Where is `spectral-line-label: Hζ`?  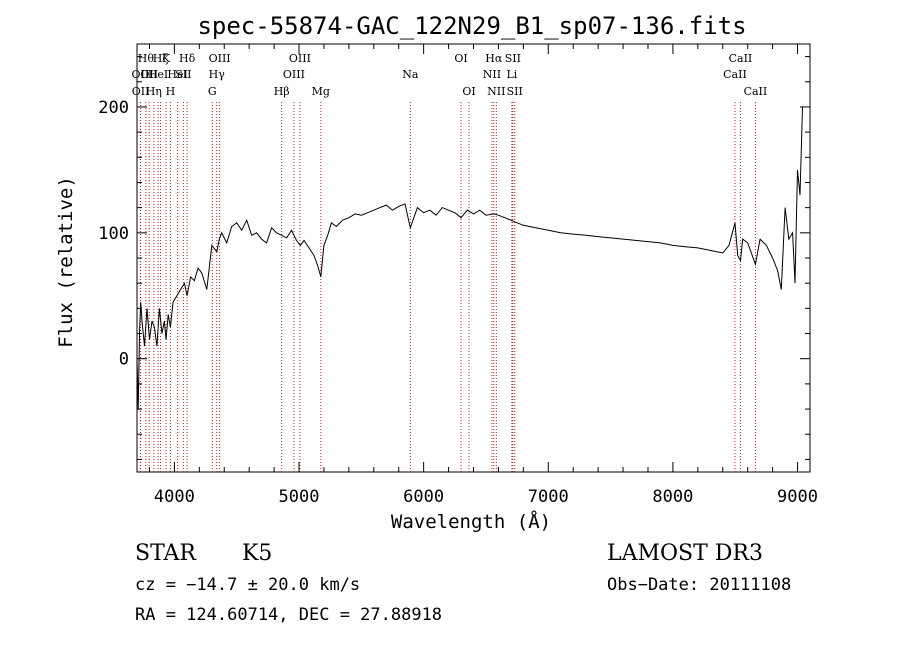
spectral-line-label: Hζ is located at coordinates (161, 58).